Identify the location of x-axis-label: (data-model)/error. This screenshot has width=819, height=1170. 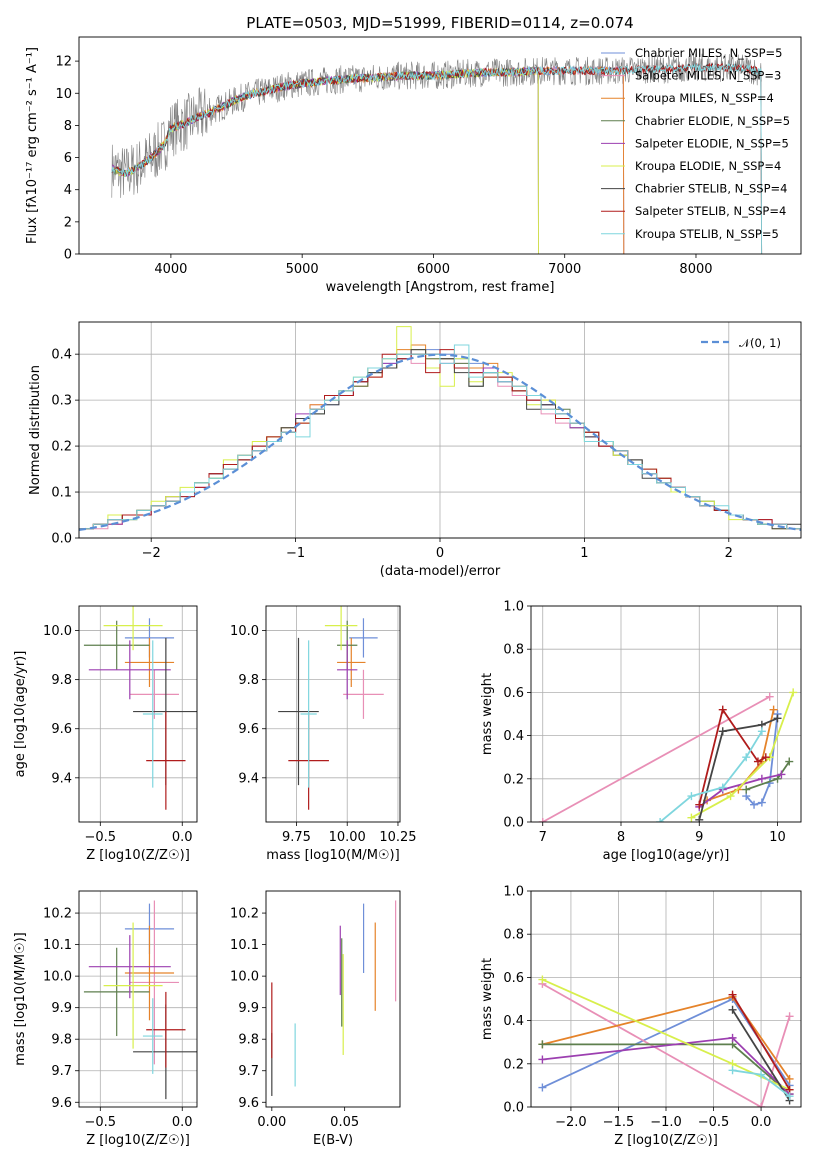
(440, 571).